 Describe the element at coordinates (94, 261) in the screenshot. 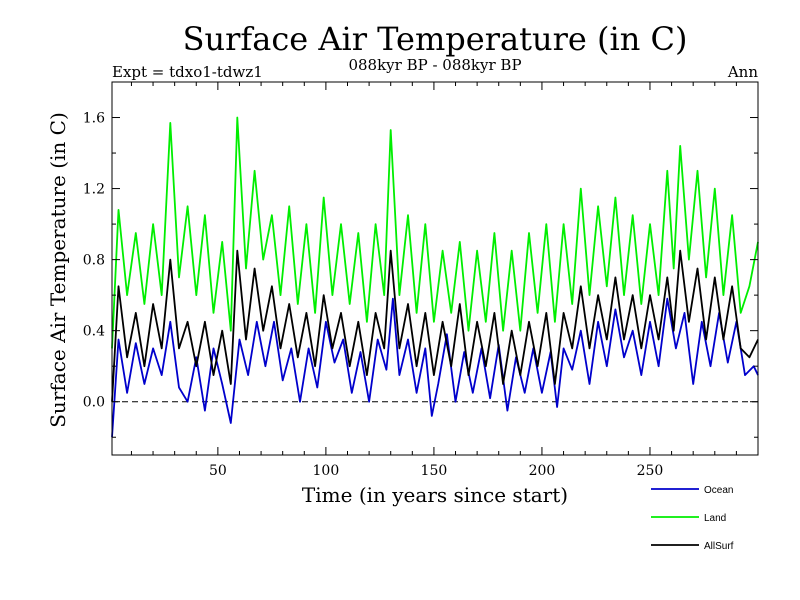

I see `y-tick-label: 0.8` at that location.